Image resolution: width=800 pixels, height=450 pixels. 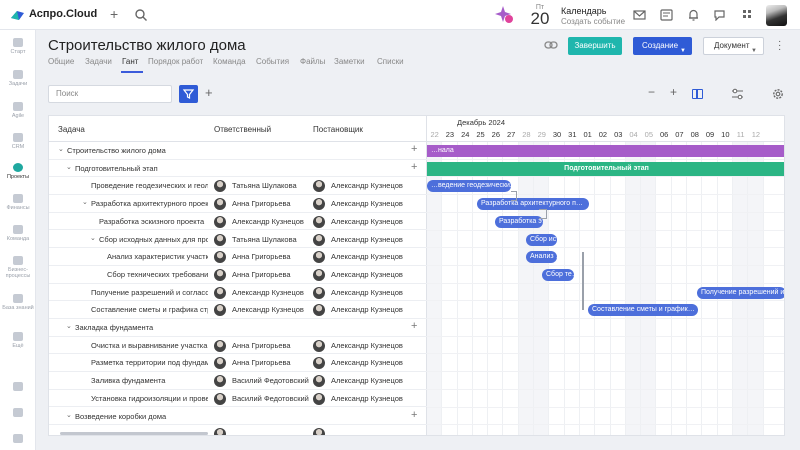 I want to click on tab-lists: Списки, so click(x=390, y=61).